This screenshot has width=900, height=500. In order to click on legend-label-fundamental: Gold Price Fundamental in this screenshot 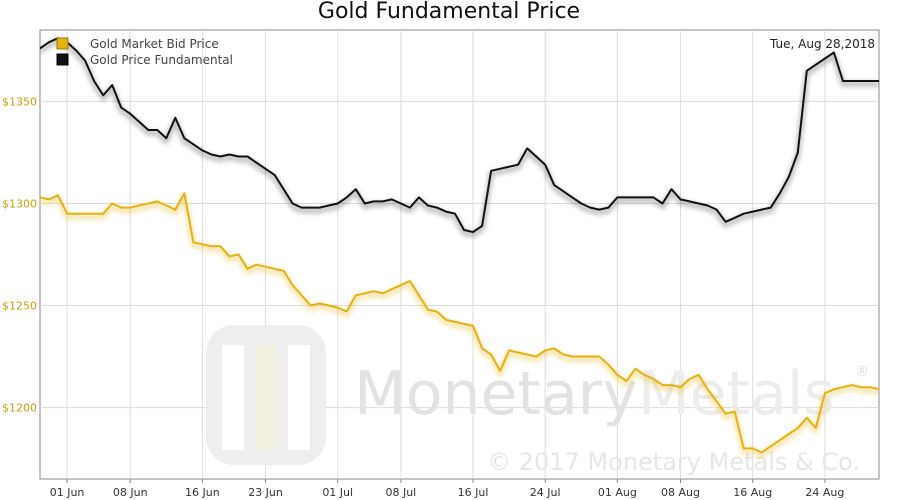, I will do `click(161, 60)`.